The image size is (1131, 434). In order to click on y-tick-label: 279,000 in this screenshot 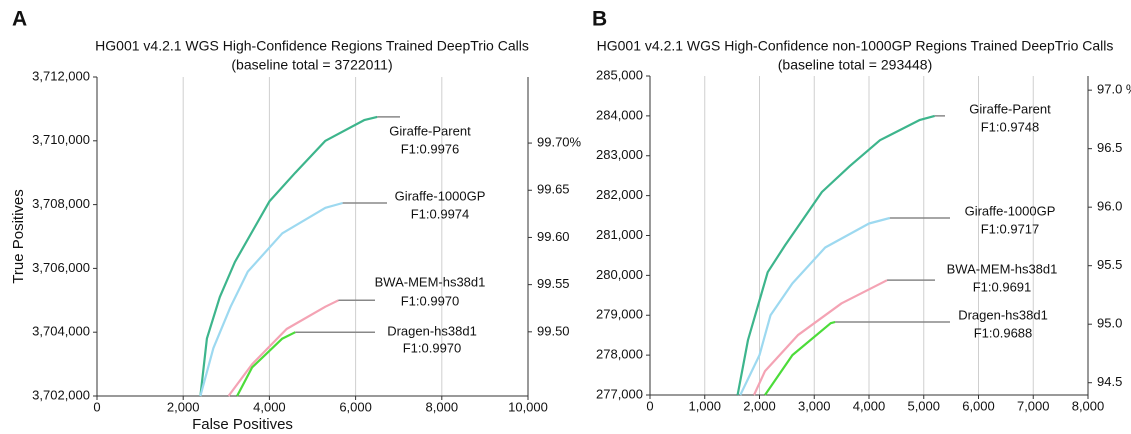, I will do `click(619, 314)`.